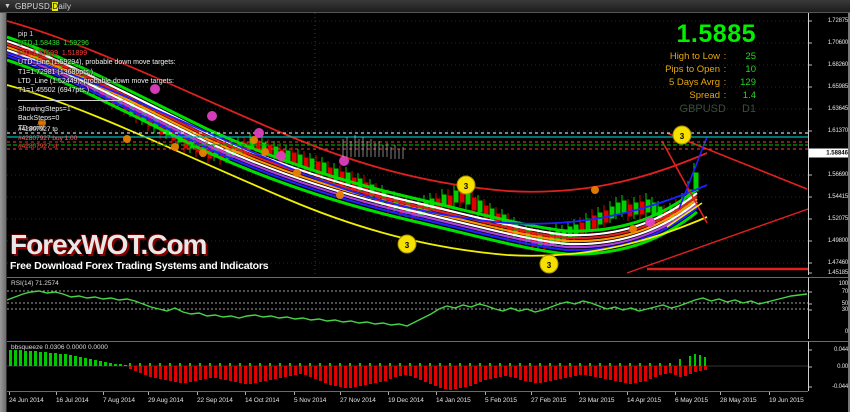  I want to click on rsi-label: RSI(14) 71.2574, so click(35, 283).